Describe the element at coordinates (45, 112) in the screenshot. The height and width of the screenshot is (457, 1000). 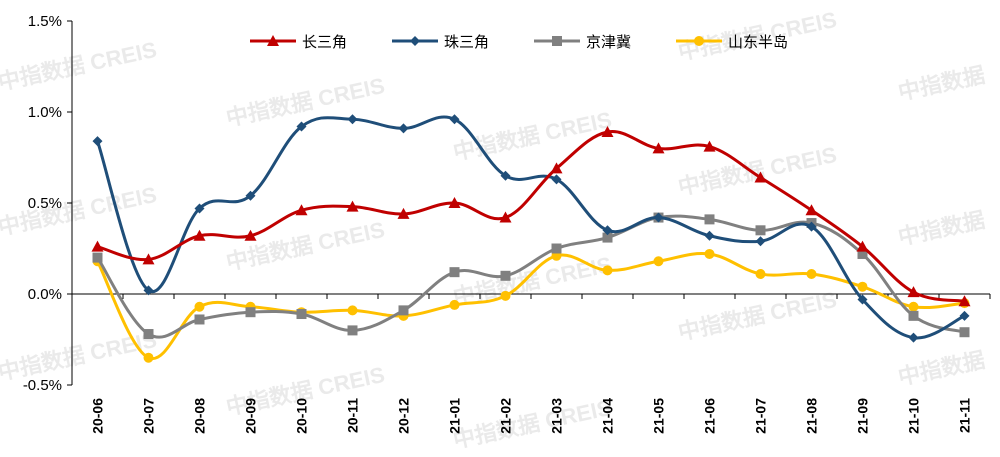
I see `y-tick-label: 1.0%` at that location.